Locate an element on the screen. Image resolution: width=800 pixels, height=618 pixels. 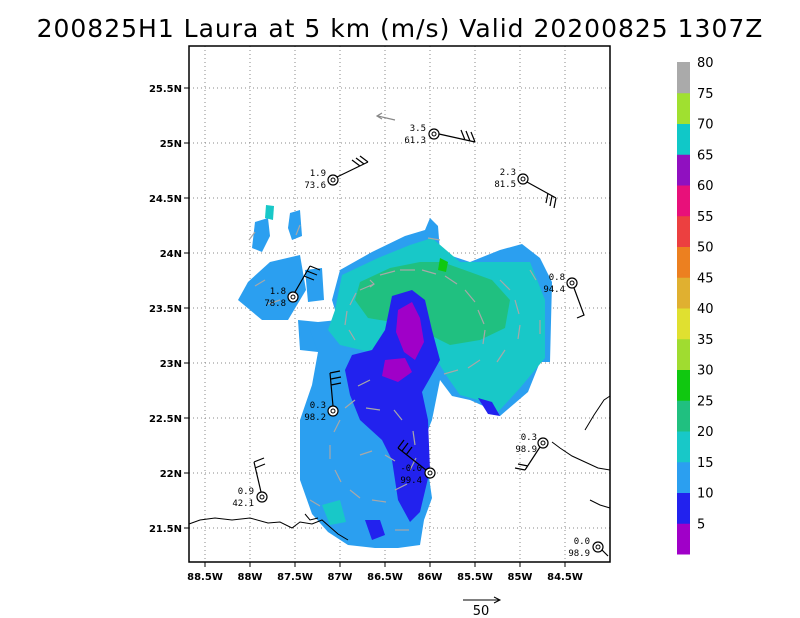
colorbar-label: 80 is located at coordinates (705, 63).